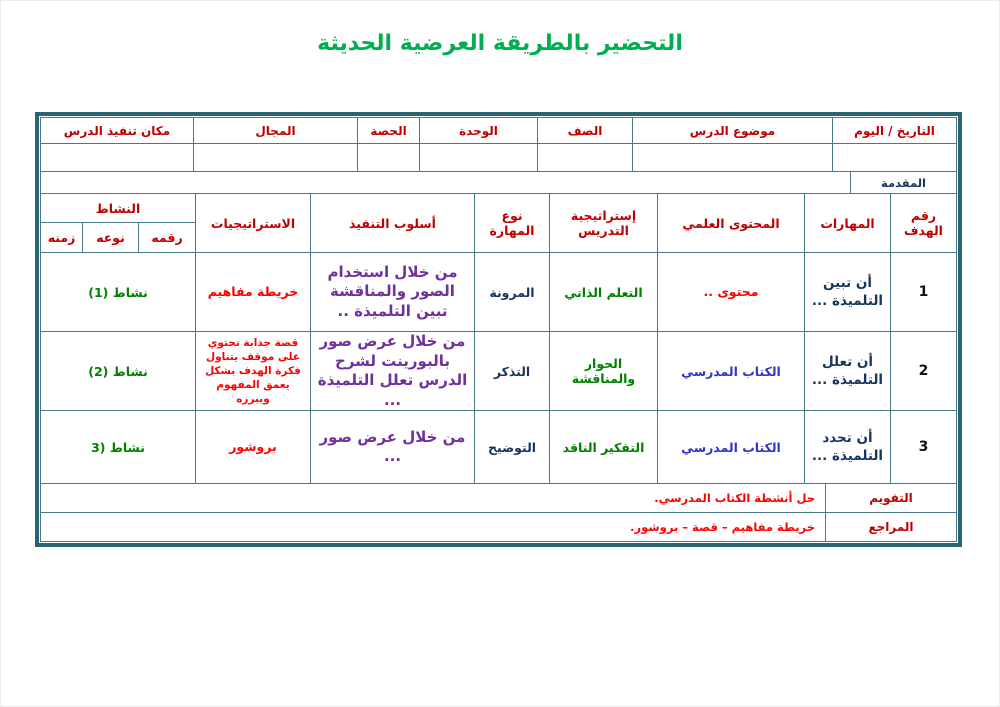  I want to click on lesson-topic-value-cell, so click(733, 157).